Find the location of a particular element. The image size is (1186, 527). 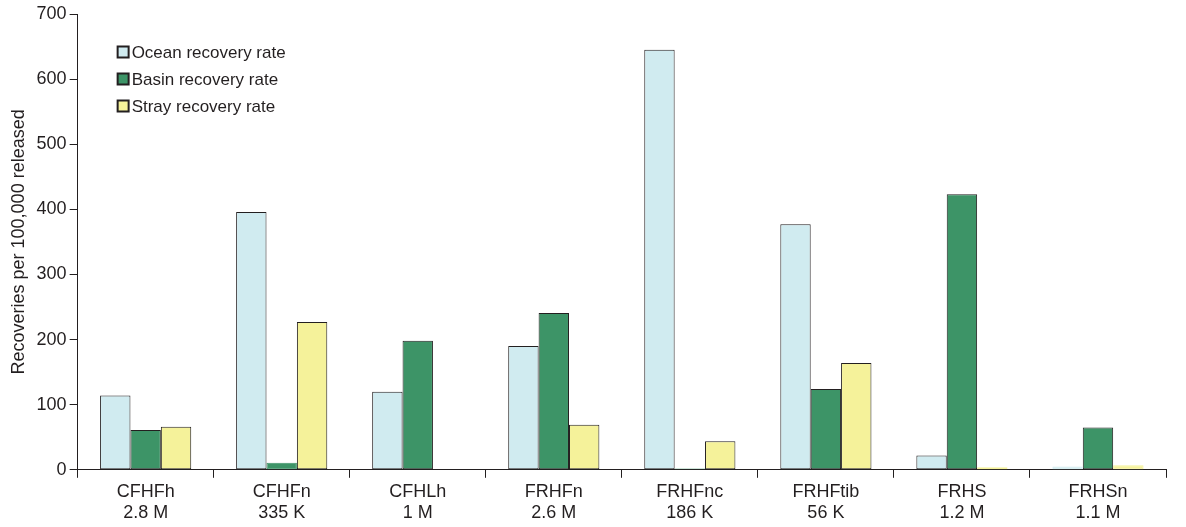

y-tick-label: 400 is located at coordinates (51, 208).